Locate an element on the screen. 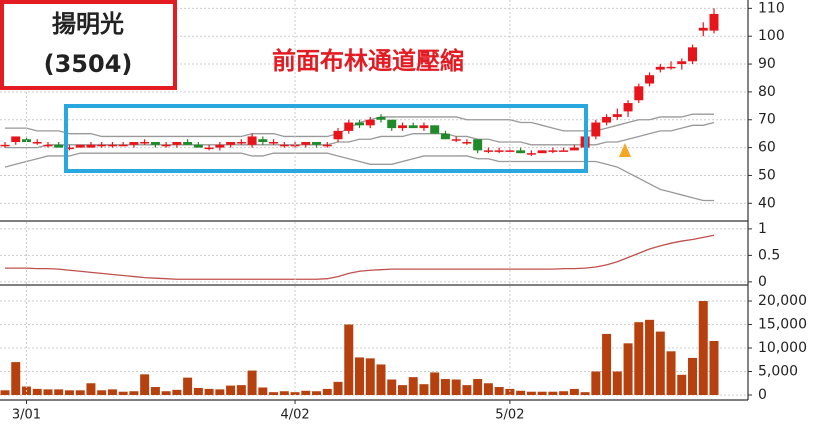 The height and width of the screenshot is (437, 820). indicator-line is located at coordinates (360, 257).